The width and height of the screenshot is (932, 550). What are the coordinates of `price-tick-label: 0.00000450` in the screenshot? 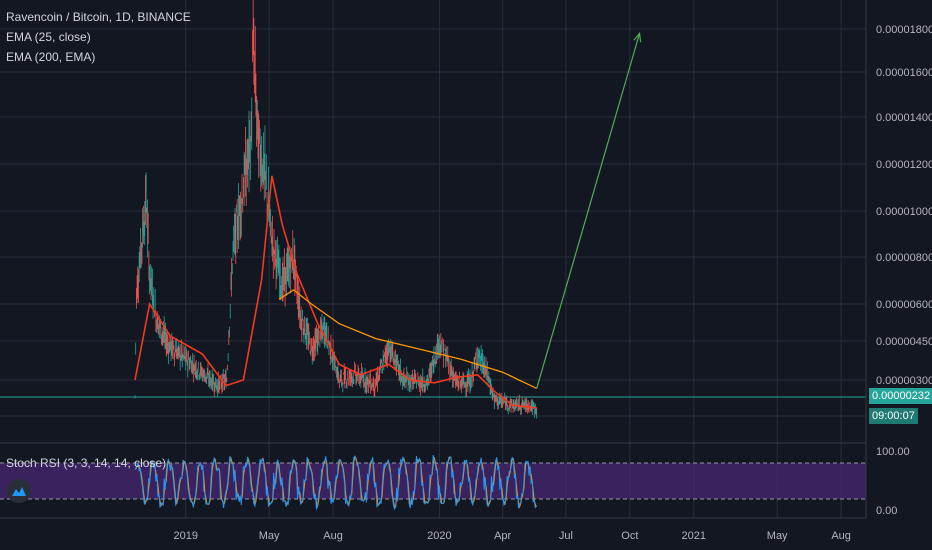 It's located at (904, 342).